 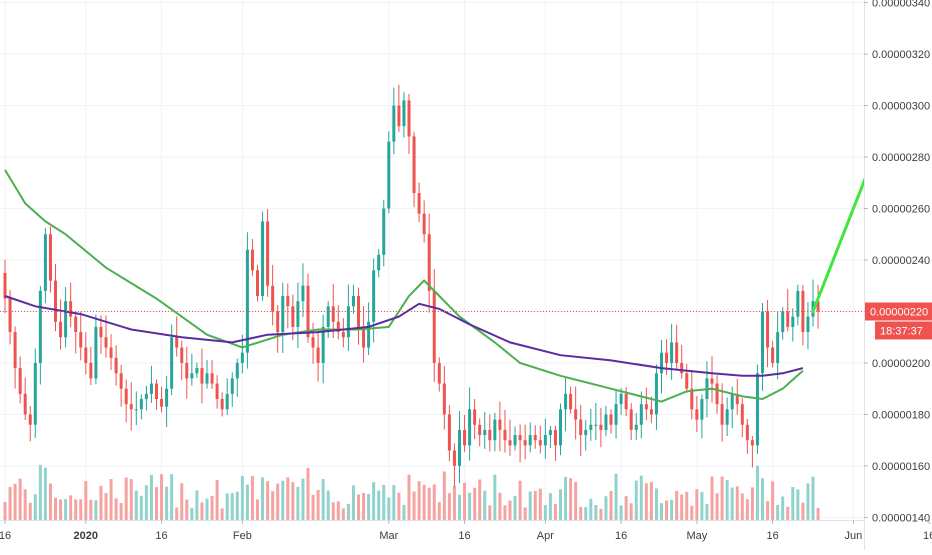 What do you see at coordinates (901, 518) in the screenshot?
I see `price-tick-label: 0.00000140` at bounding box center [901, 518].